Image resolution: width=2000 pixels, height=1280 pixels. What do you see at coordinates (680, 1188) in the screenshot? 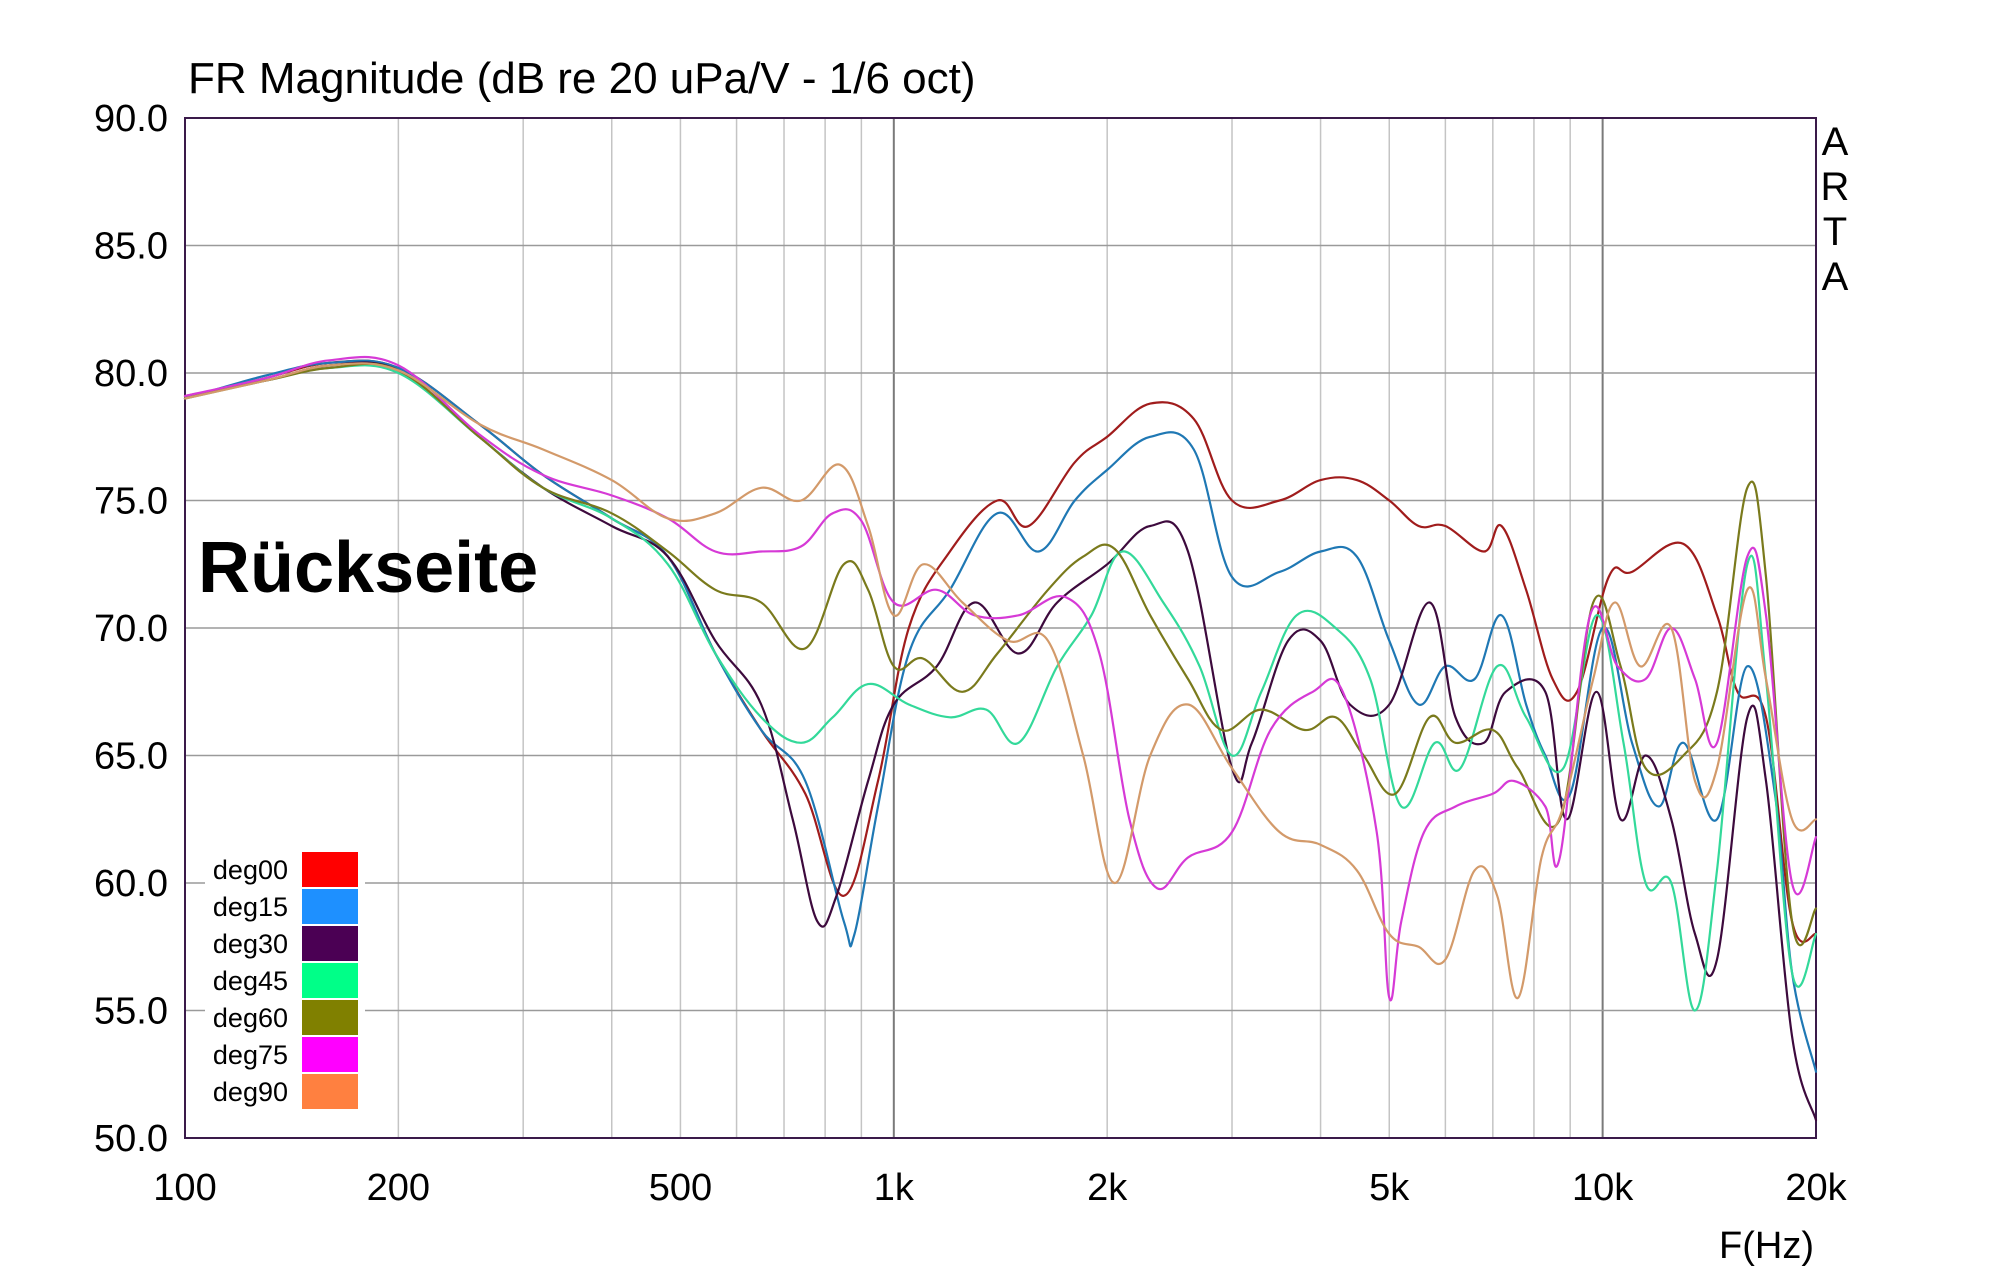
I see `x-tick-label: 500` at bounding box center [680, 1188].